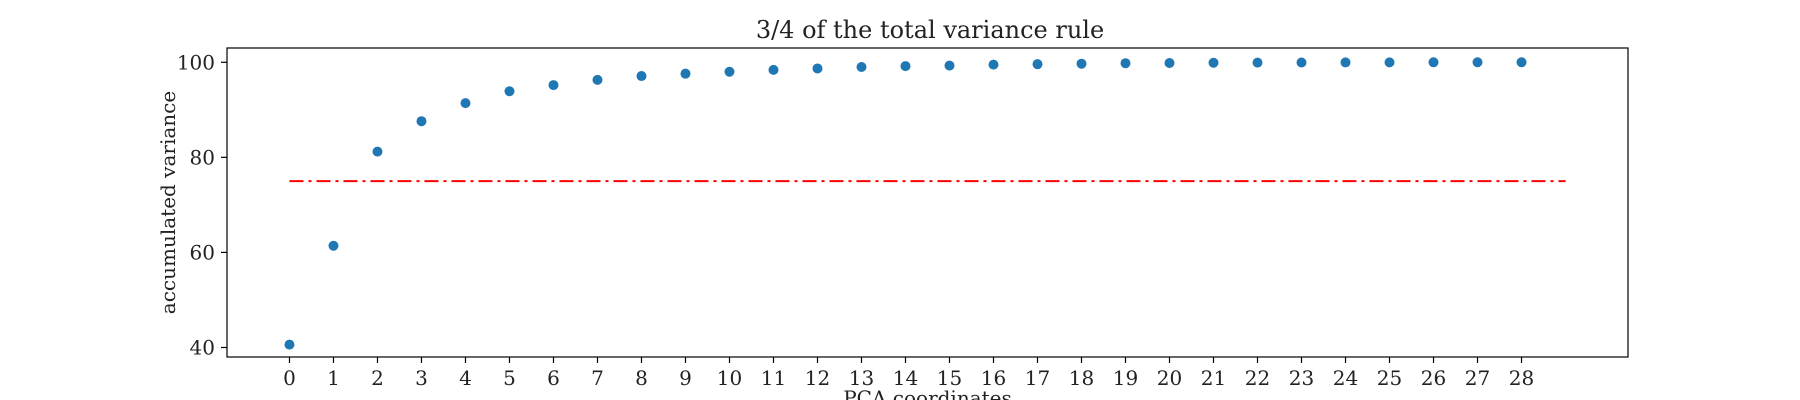 This screenshot has width=1800, height=400. Describe the element at coordinates (509, 378) in the screenshot. I see `x-tick-label: 5` at that location.